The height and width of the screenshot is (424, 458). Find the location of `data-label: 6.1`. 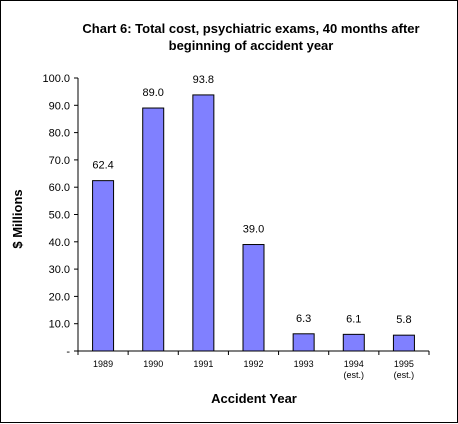

data-label: 6.1 is located at coordinates (353, 319).